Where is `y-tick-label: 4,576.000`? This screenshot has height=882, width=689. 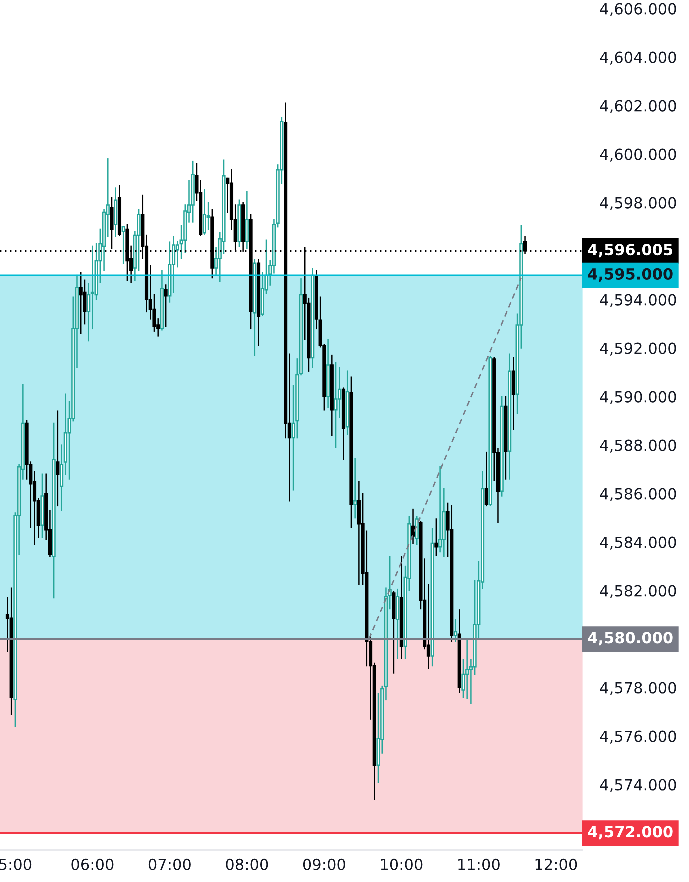 y-tick-label: 4,576.000 is located at coordinates (638, 737).